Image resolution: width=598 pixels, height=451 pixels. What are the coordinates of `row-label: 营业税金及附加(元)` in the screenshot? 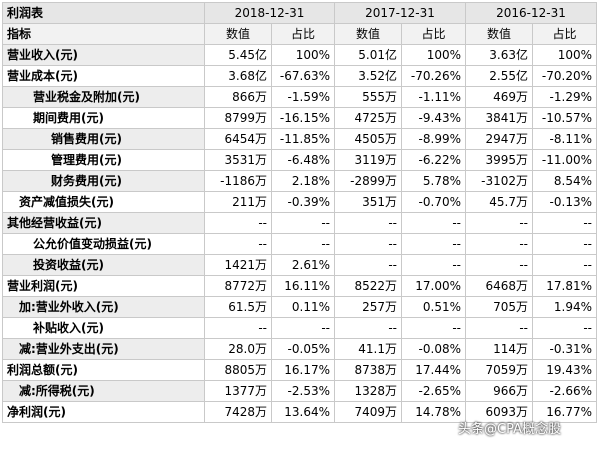 It's located at (103, 97).